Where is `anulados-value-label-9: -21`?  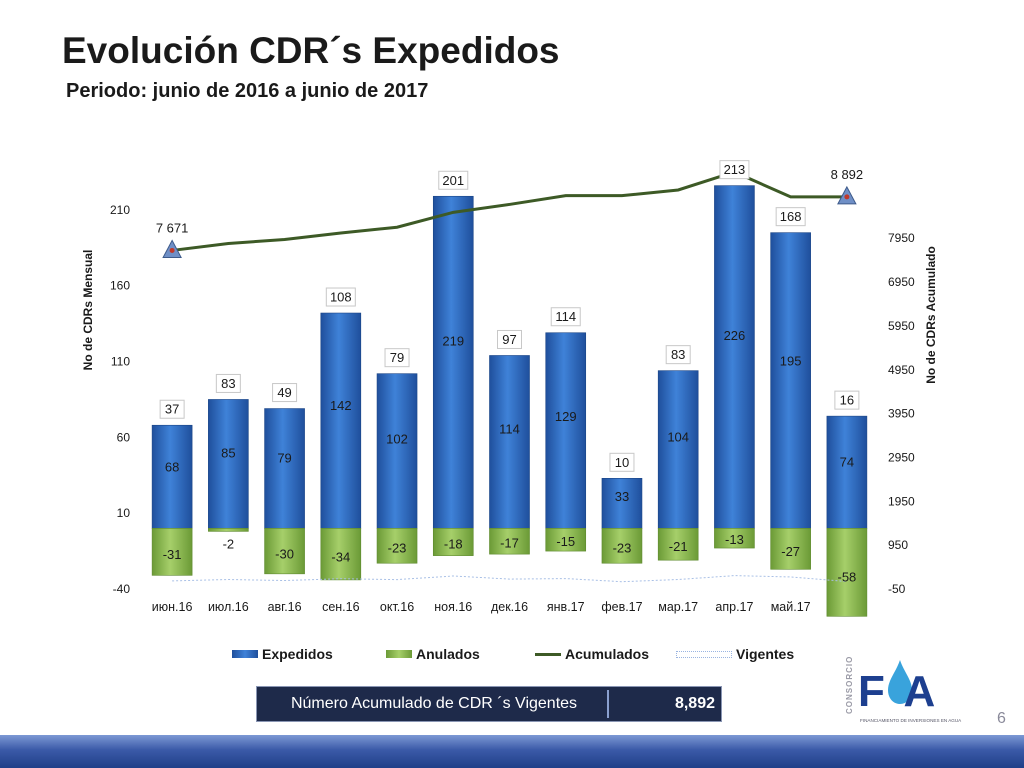 anulados-value-label-9: -21 is located at coordinates (678, 546).